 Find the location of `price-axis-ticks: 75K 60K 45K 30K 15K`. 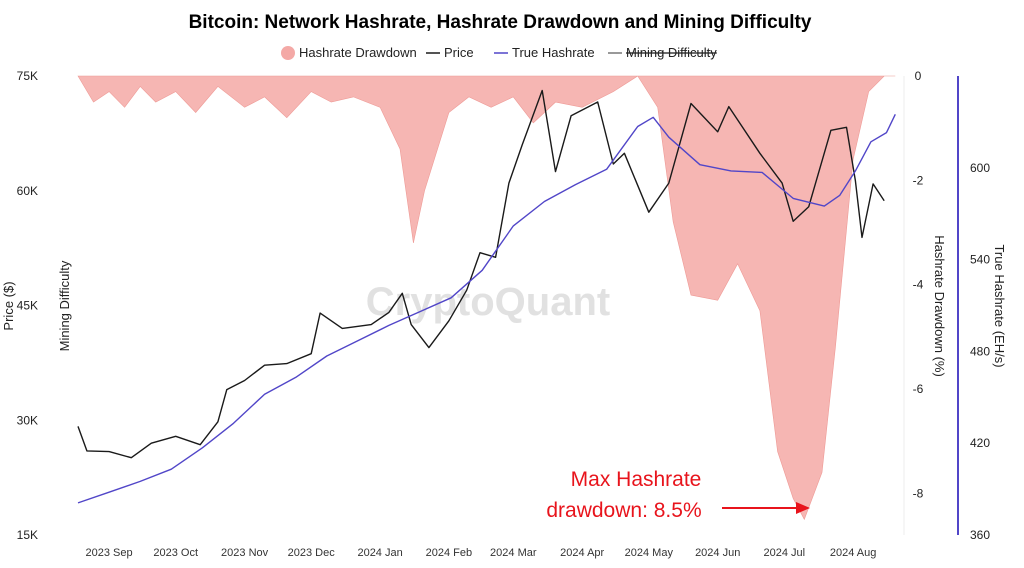

price-axis-ticks: 75K 60K 45K 30K 15K is located at coordinates (27, 305).